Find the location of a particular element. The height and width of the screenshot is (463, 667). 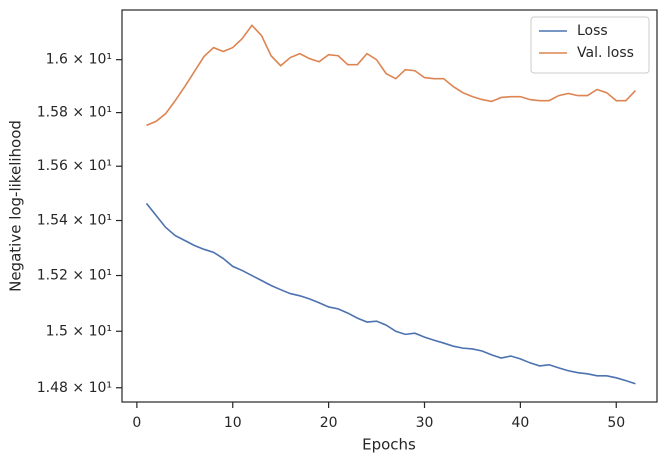

y-tick-label: 1.5 × 10¹ is located at coordinates (79, 331).